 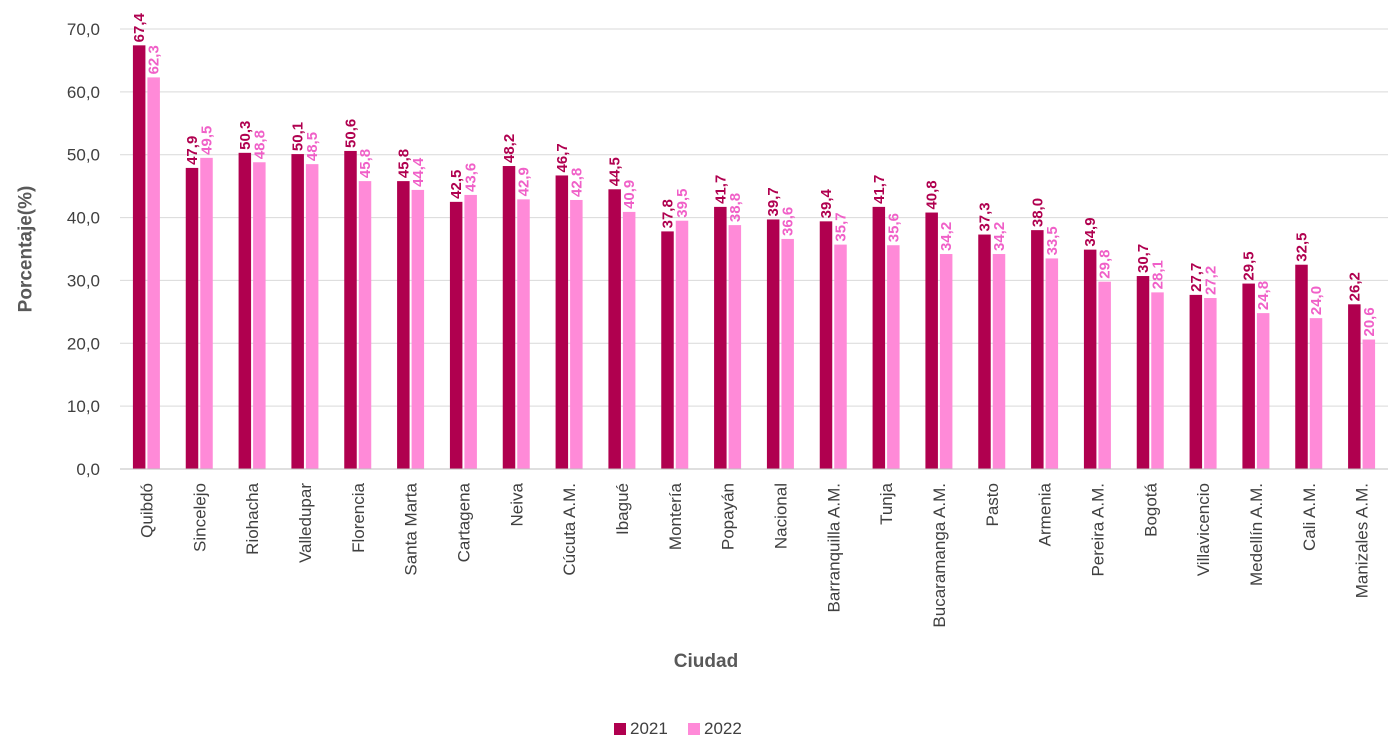 What do you see at coordinates (893, 227) in the screenshot?
I see `data-label-2022: 35,6` at bounding box center [893, 227].